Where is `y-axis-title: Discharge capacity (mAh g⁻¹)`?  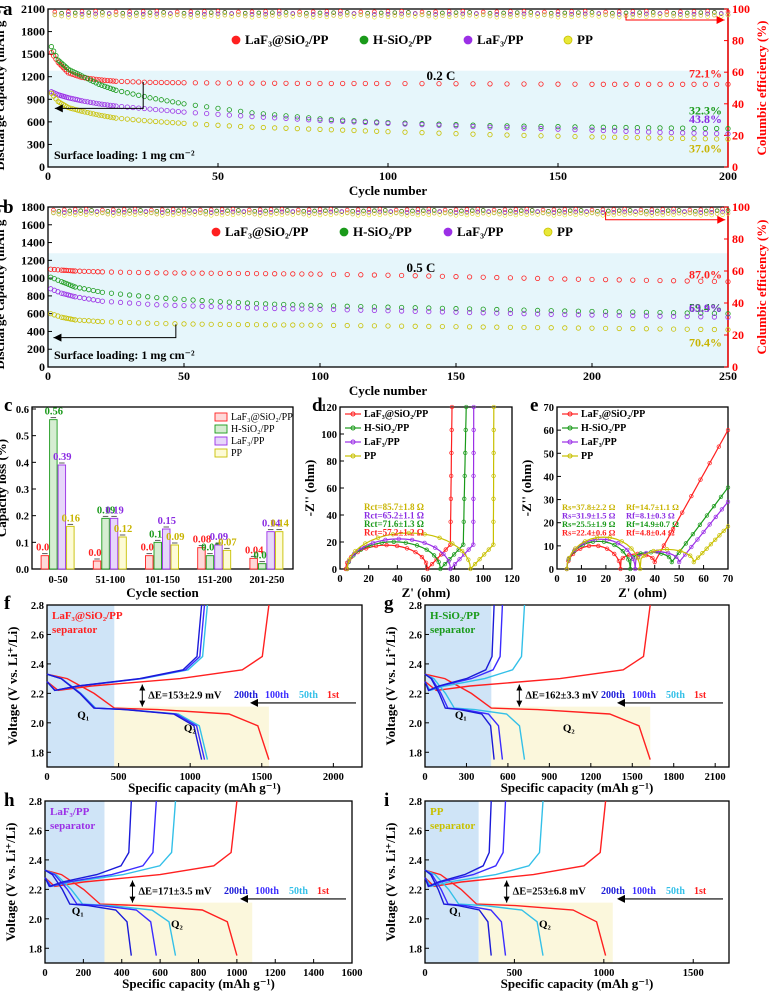 y-axis-title: Discharge capacity (mAh g⁻¹) is located at coordinates (3, 287).